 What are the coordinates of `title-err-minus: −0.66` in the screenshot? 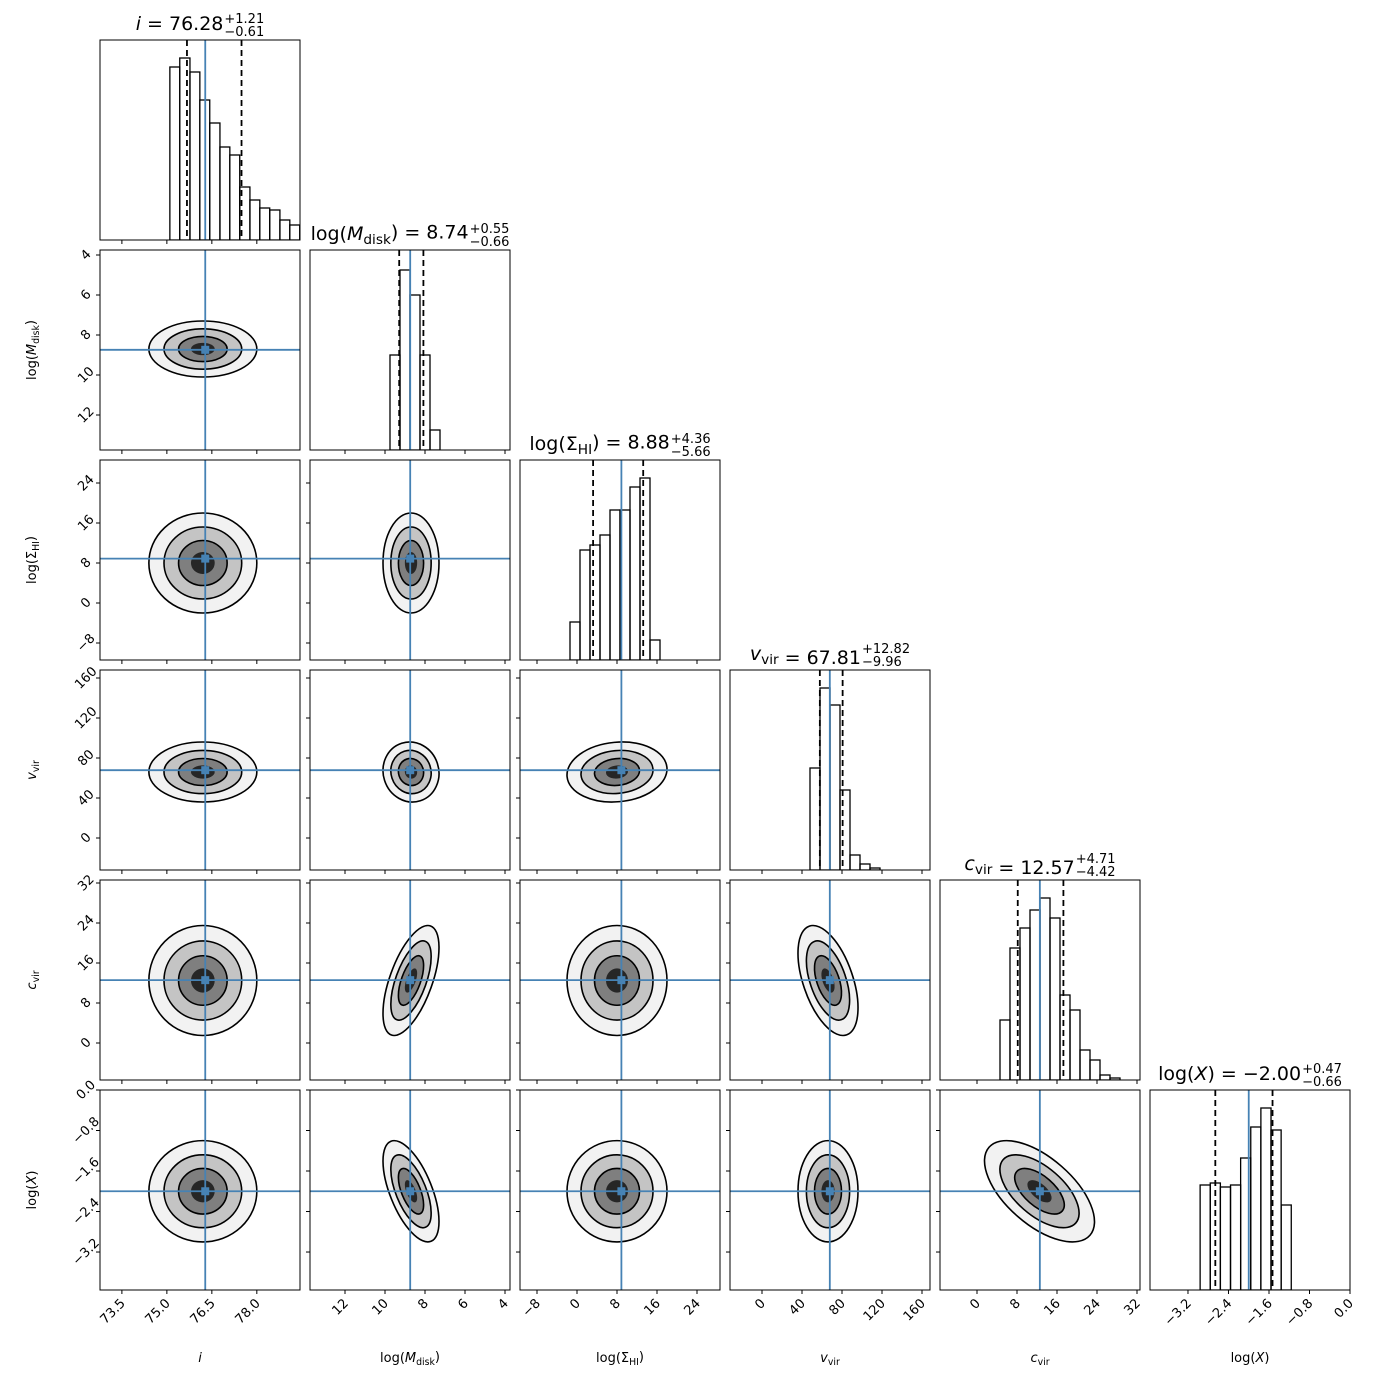 It's located at (1322, 1082).